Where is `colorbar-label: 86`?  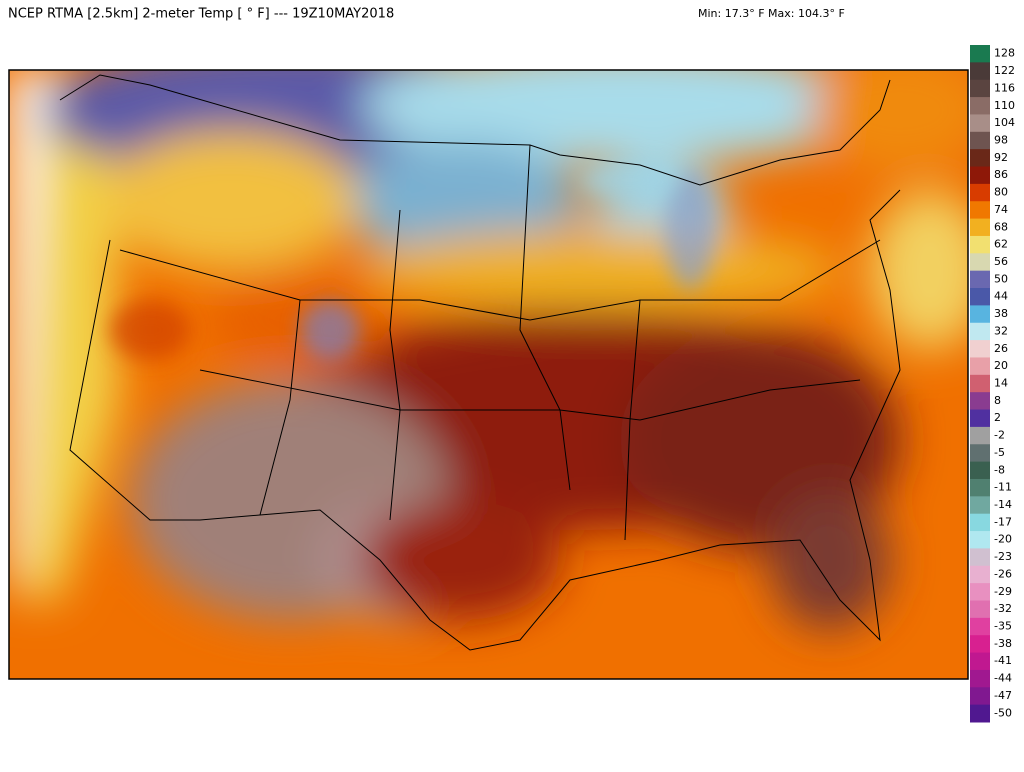
colorbar-label: 86 is located at coordinates (1001, 174).